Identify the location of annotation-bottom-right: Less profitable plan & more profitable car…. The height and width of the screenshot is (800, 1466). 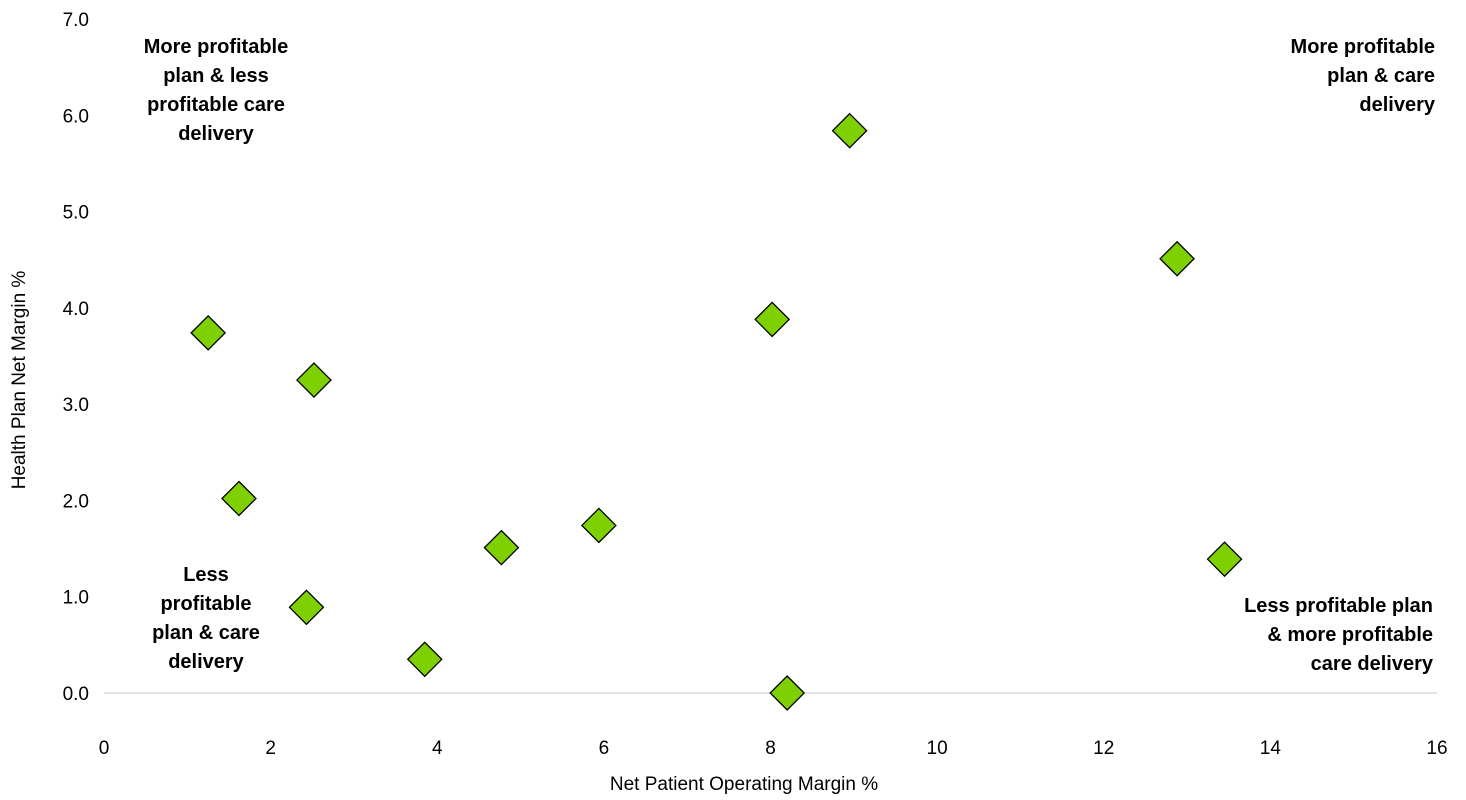
(1339, 635).